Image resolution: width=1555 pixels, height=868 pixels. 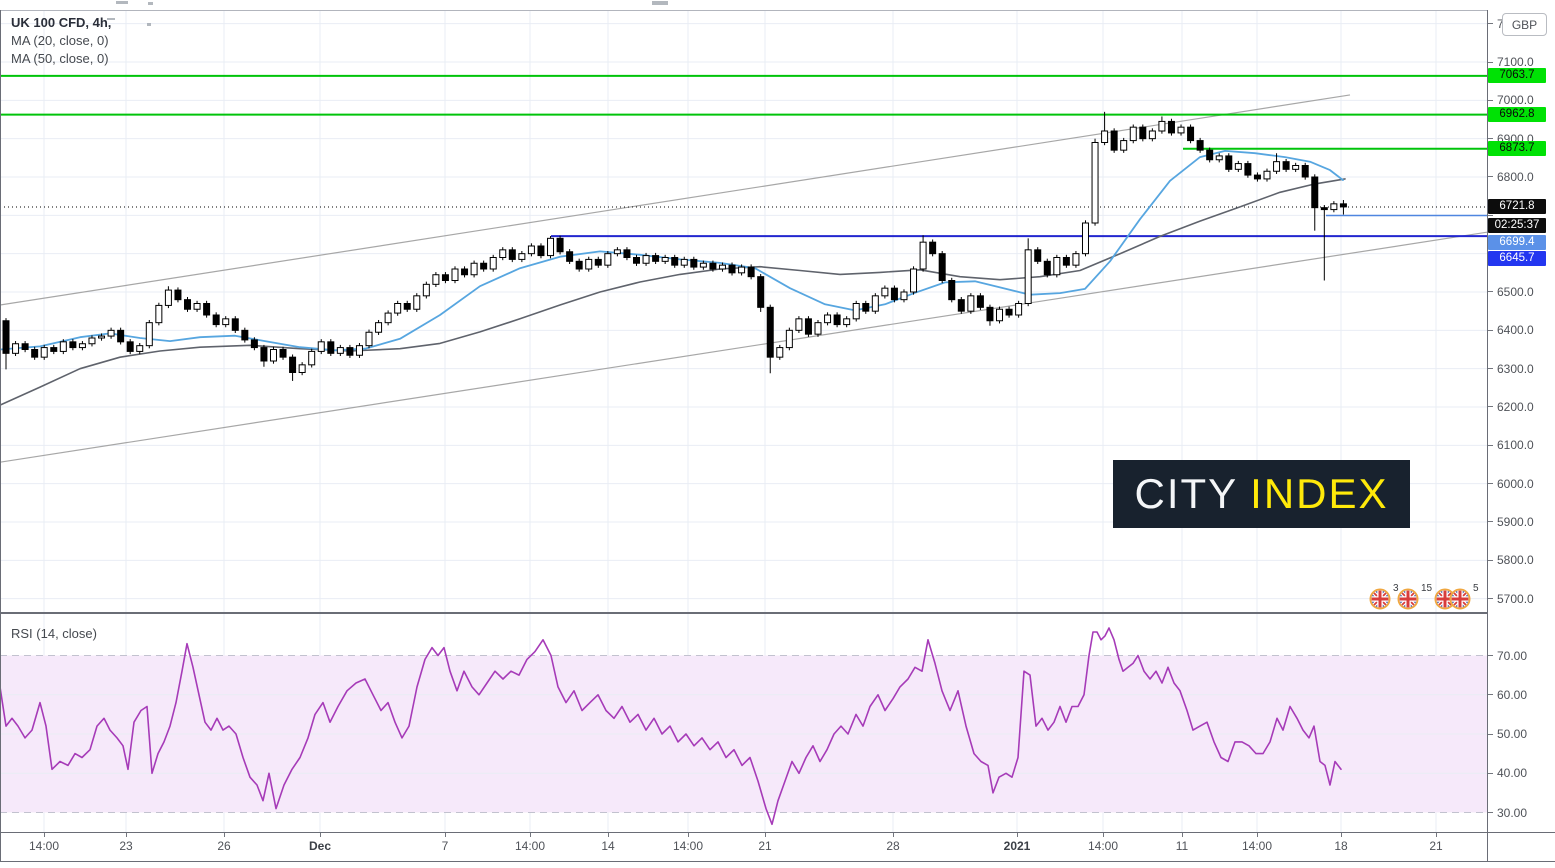 I want to click on price-tick-label: 6000.0, so click(x=1515, y=483).